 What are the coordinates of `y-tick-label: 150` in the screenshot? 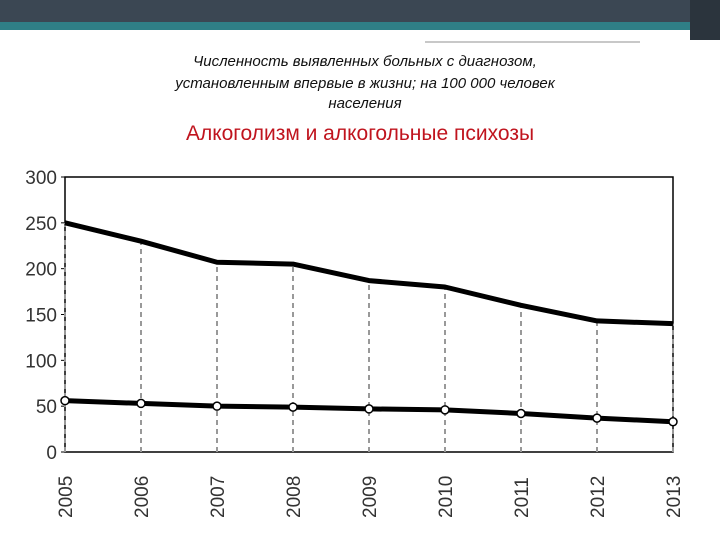 It's located at (41, 316).